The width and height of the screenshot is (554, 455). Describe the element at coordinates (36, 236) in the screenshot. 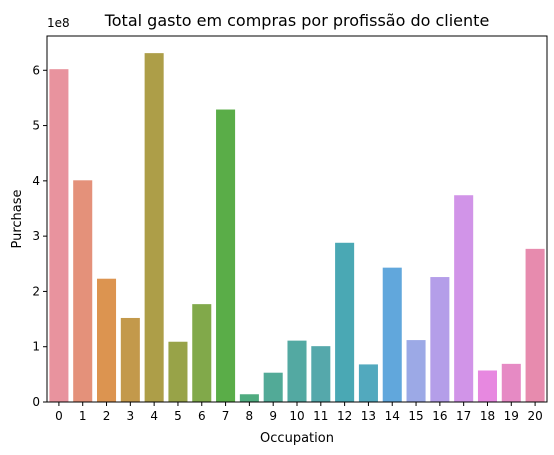

I see `y-tick-label: 3` at that location.